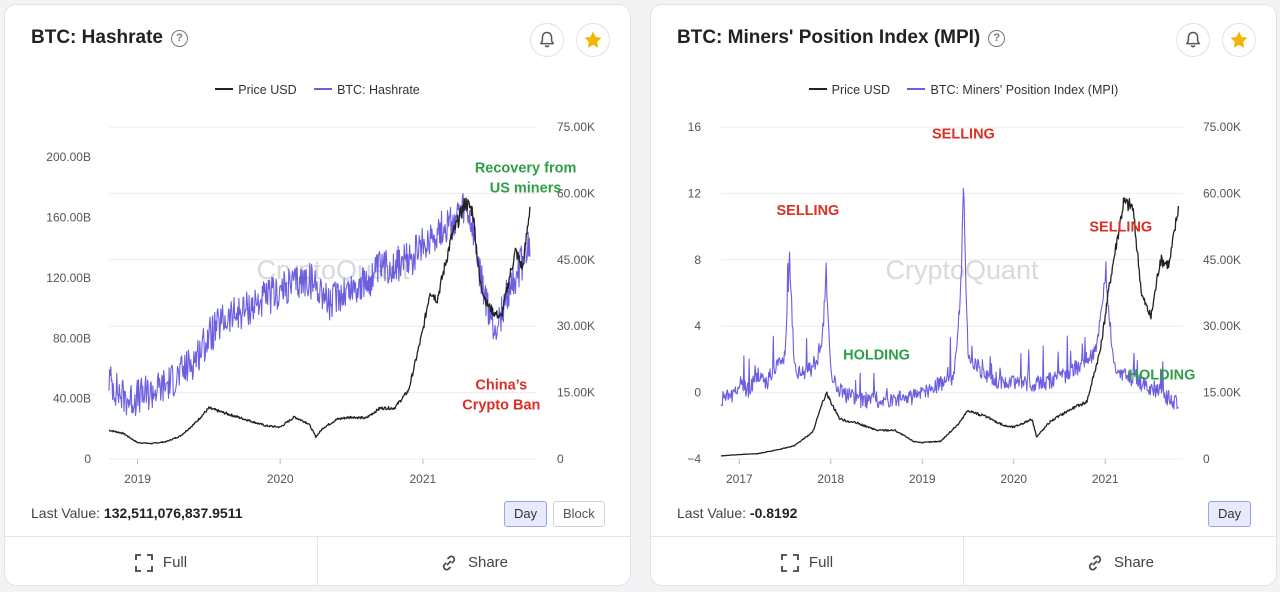 This screenshot has height=592, width=1280. I want to click on y-left-tick-label: 160.00B, so click(68, 218).